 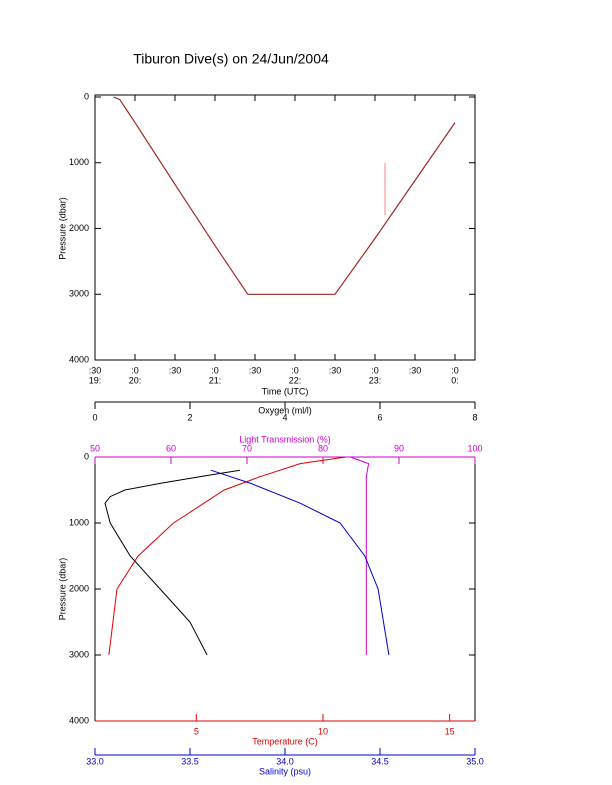 What do you see at coordinates (323, 731) in the screenshot?
I see `x-tick-label: 10` at bounding box center [323, 731].